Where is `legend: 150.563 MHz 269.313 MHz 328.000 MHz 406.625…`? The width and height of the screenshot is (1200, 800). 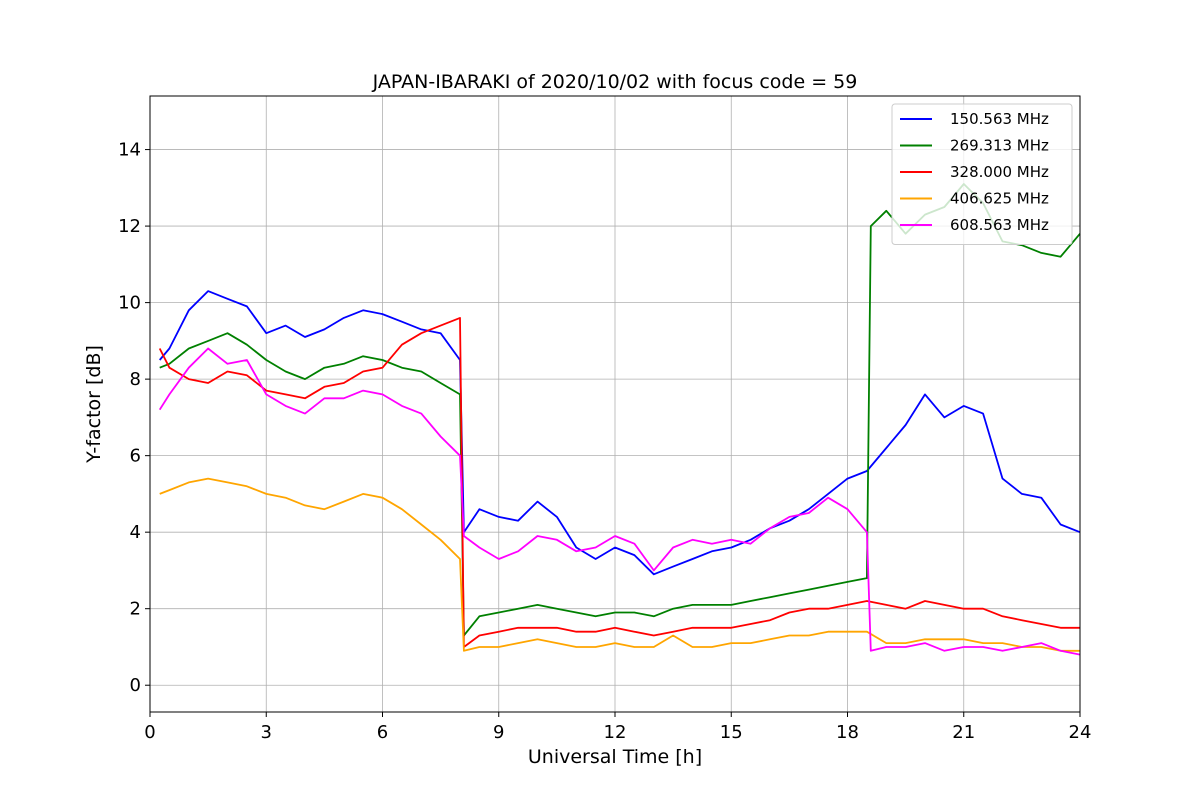
legend: 150.563 MHz 269.313 MHz 328.000 MHz 406.625… is located at coordinates (982, 174).